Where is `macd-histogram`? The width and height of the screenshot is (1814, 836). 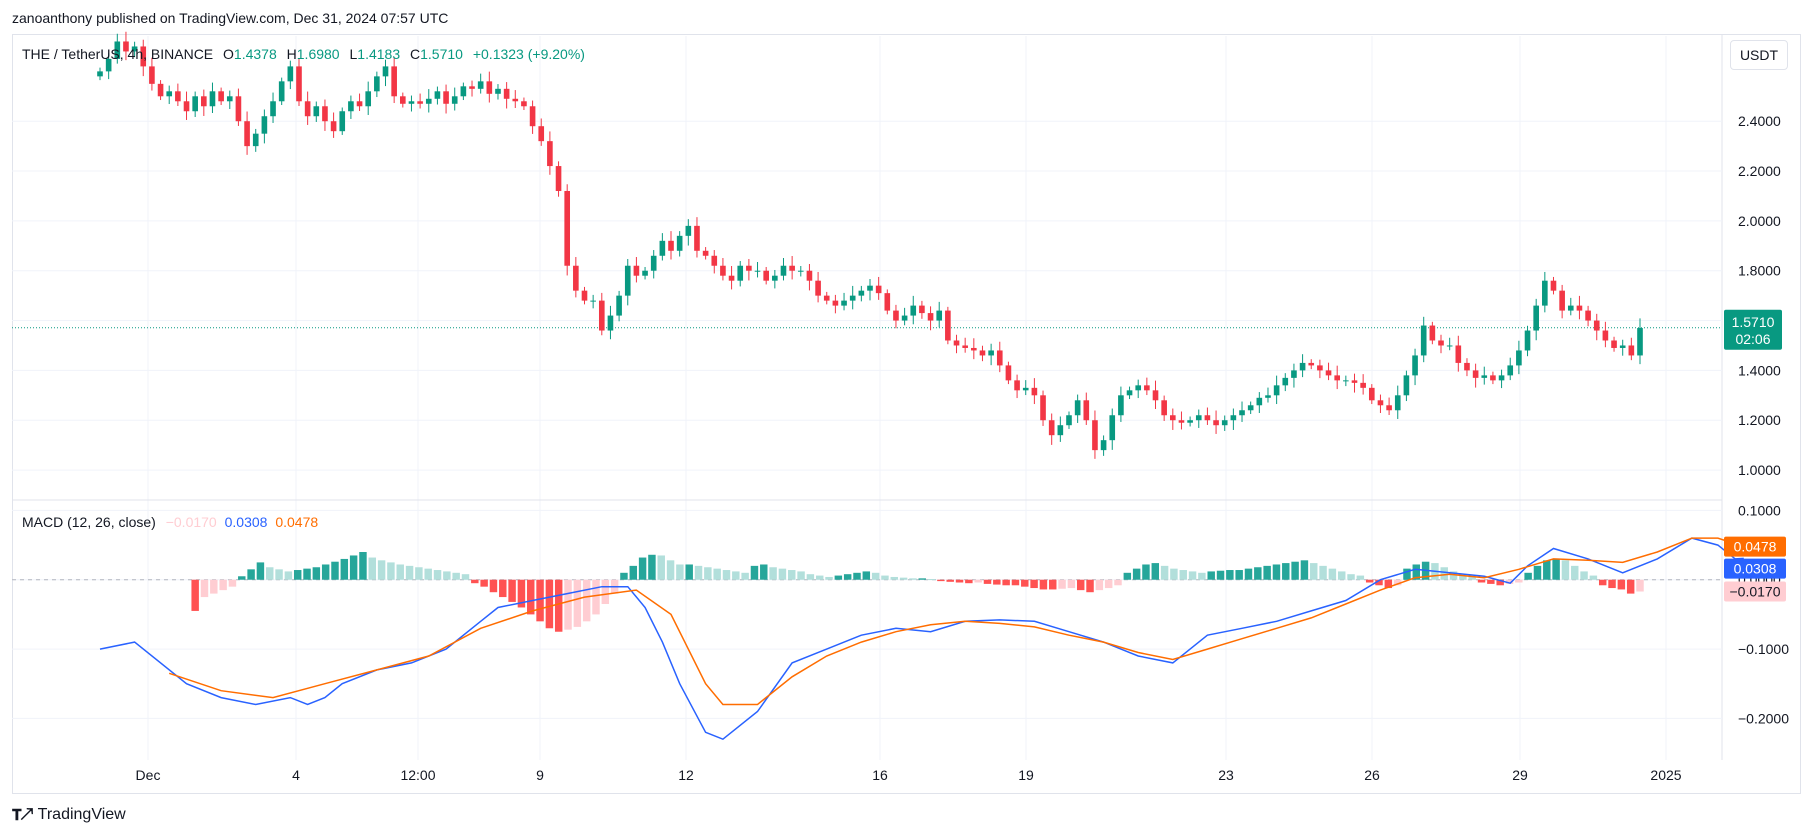
macd-histogram is located at coordinates (917, 592).